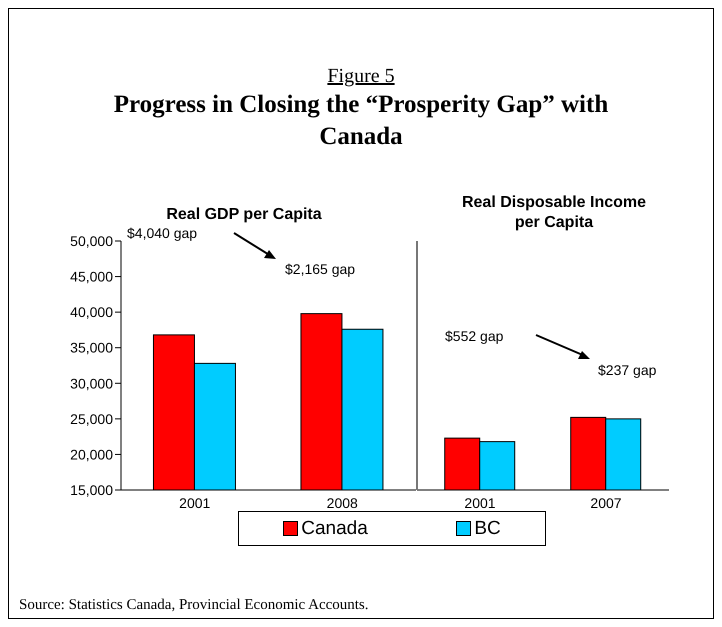 The width and height of the screenshot is (722, 627). Describe the element at coordinates (194, 605) in the screenshot. I see `source-note: Source: Statistics Canada, Provincial Economic Accounts.` at that location.